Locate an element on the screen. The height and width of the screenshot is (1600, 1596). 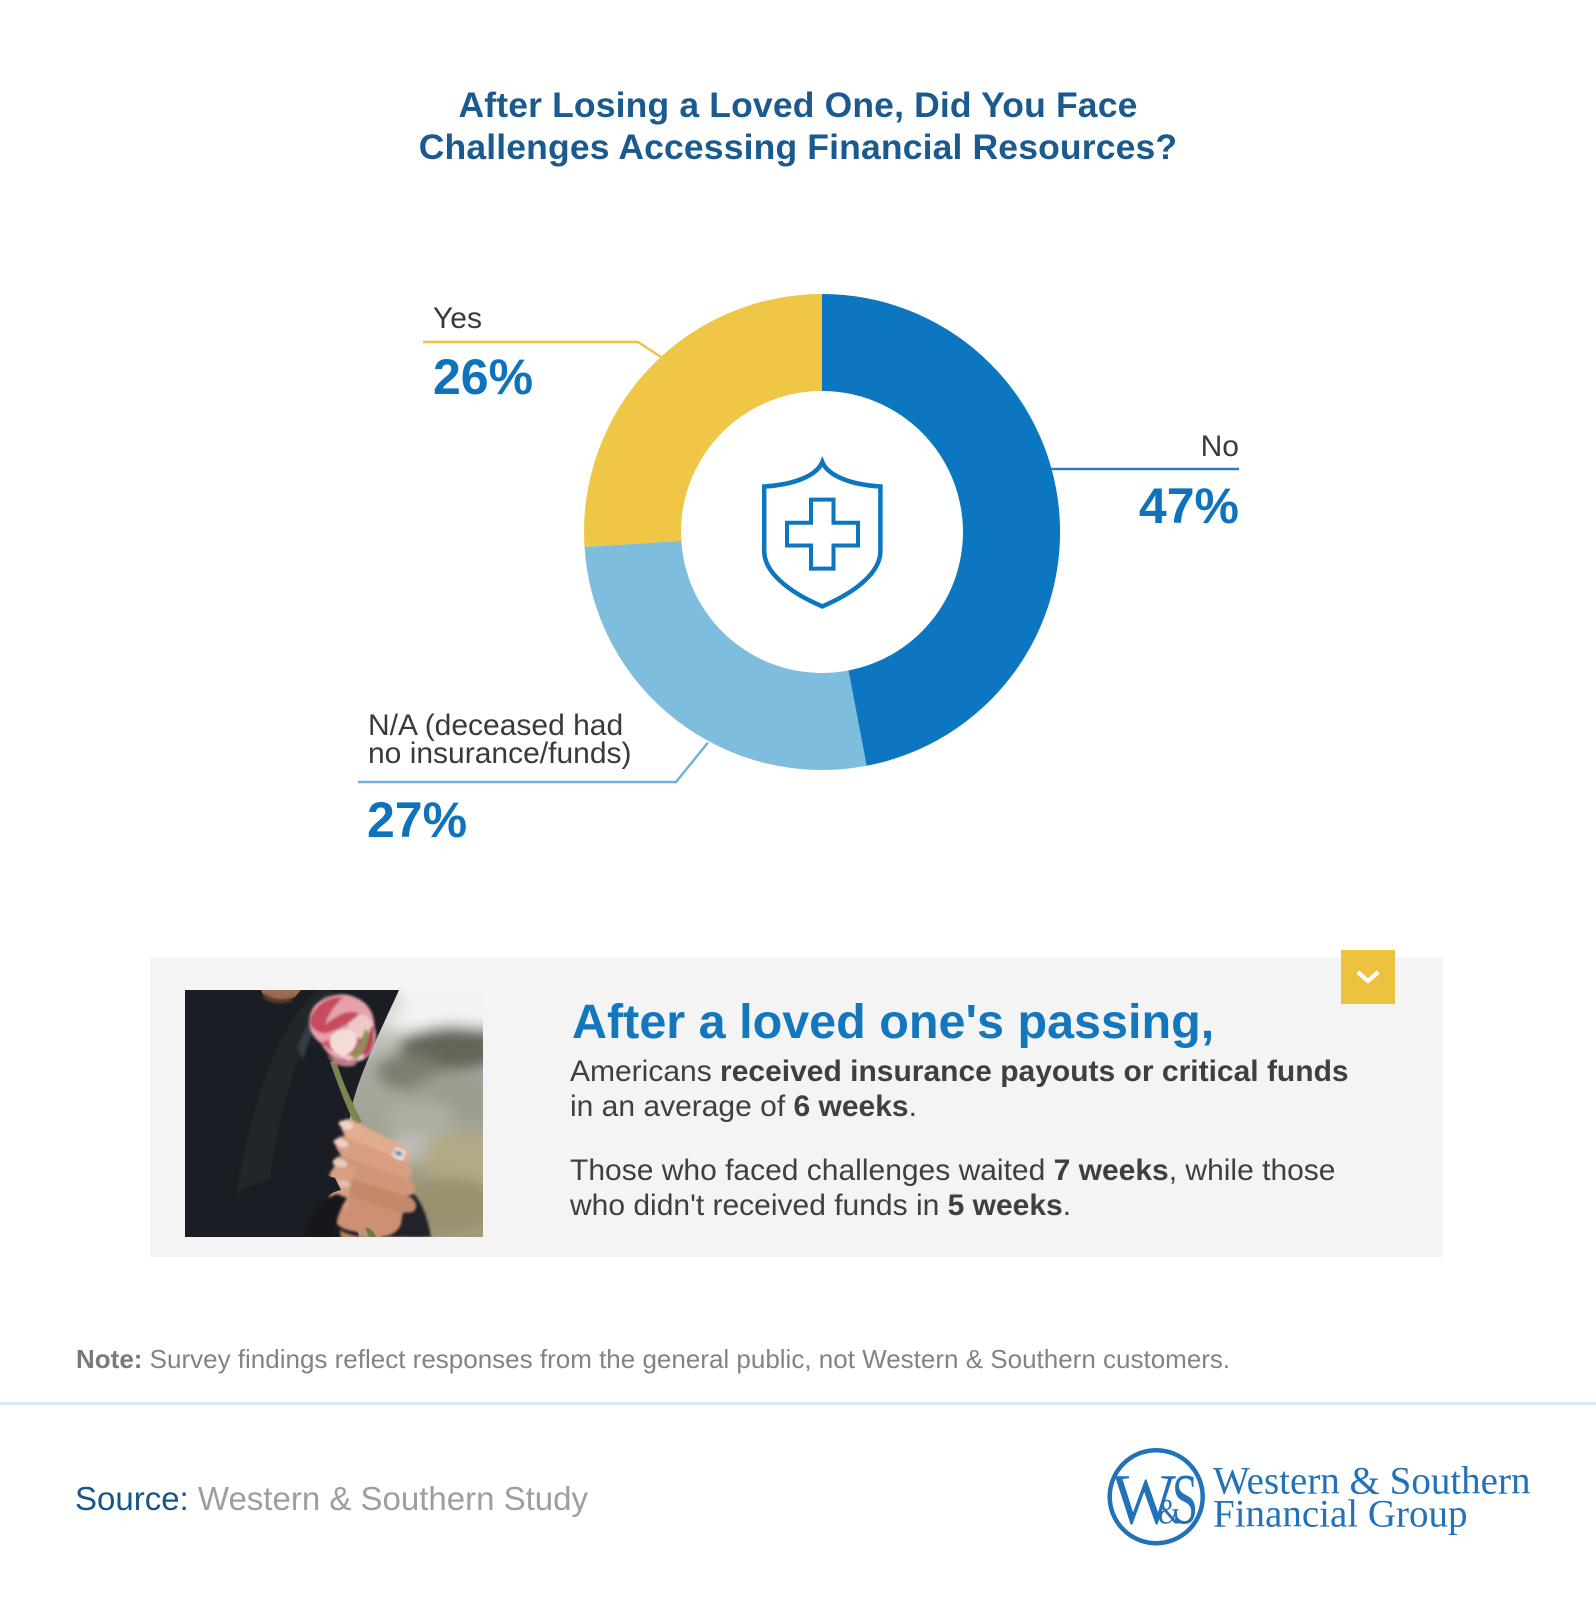
svg-text: S is located at coordinates (1185, 1500).